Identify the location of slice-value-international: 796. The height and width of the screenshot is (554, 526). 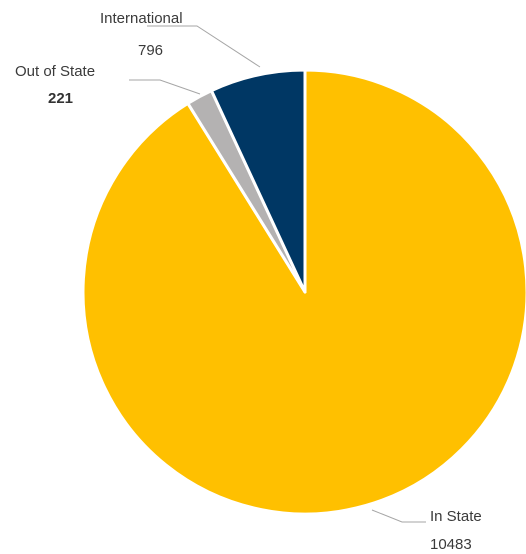
(150, 50).